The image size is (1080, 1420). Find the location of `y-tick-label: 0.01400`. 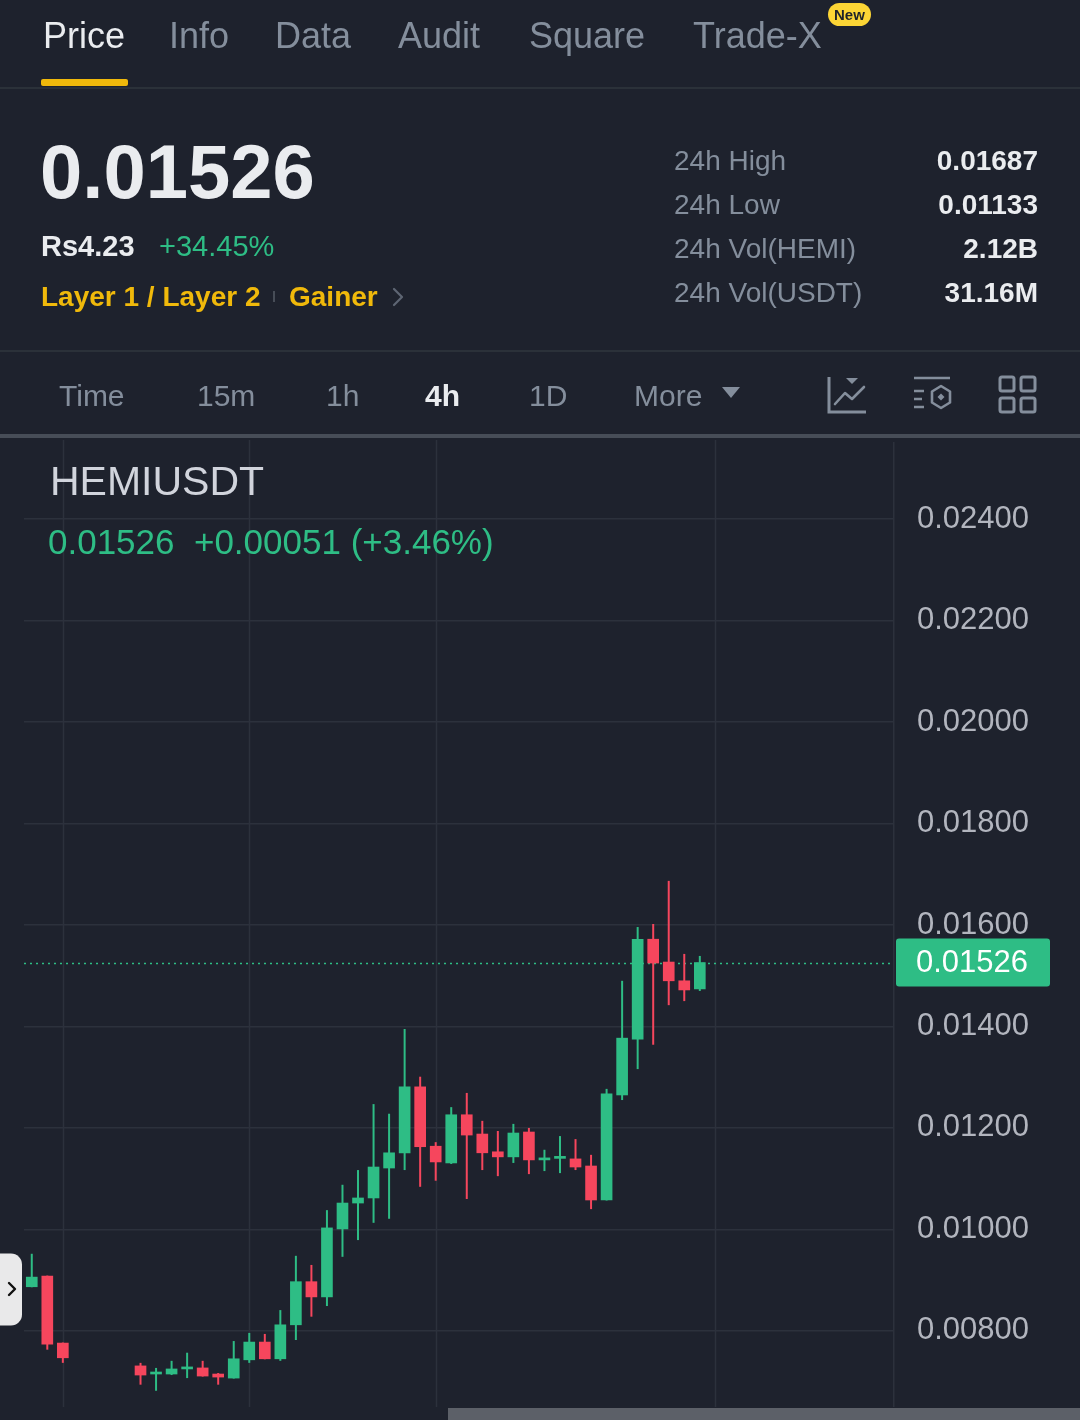

y-tick-label: 0.01400 is located at coordinates (973, 1025).